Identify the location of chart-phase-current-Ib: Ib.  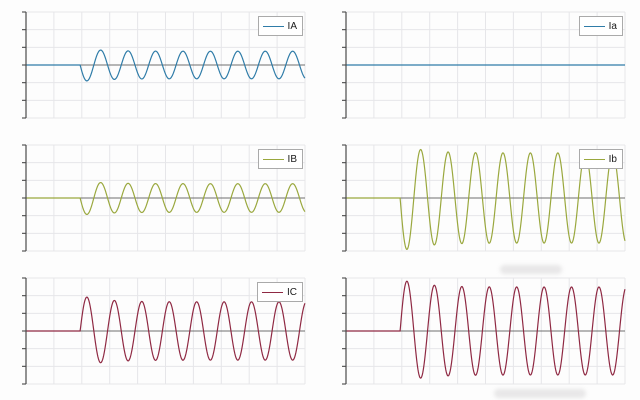
(484, 198).